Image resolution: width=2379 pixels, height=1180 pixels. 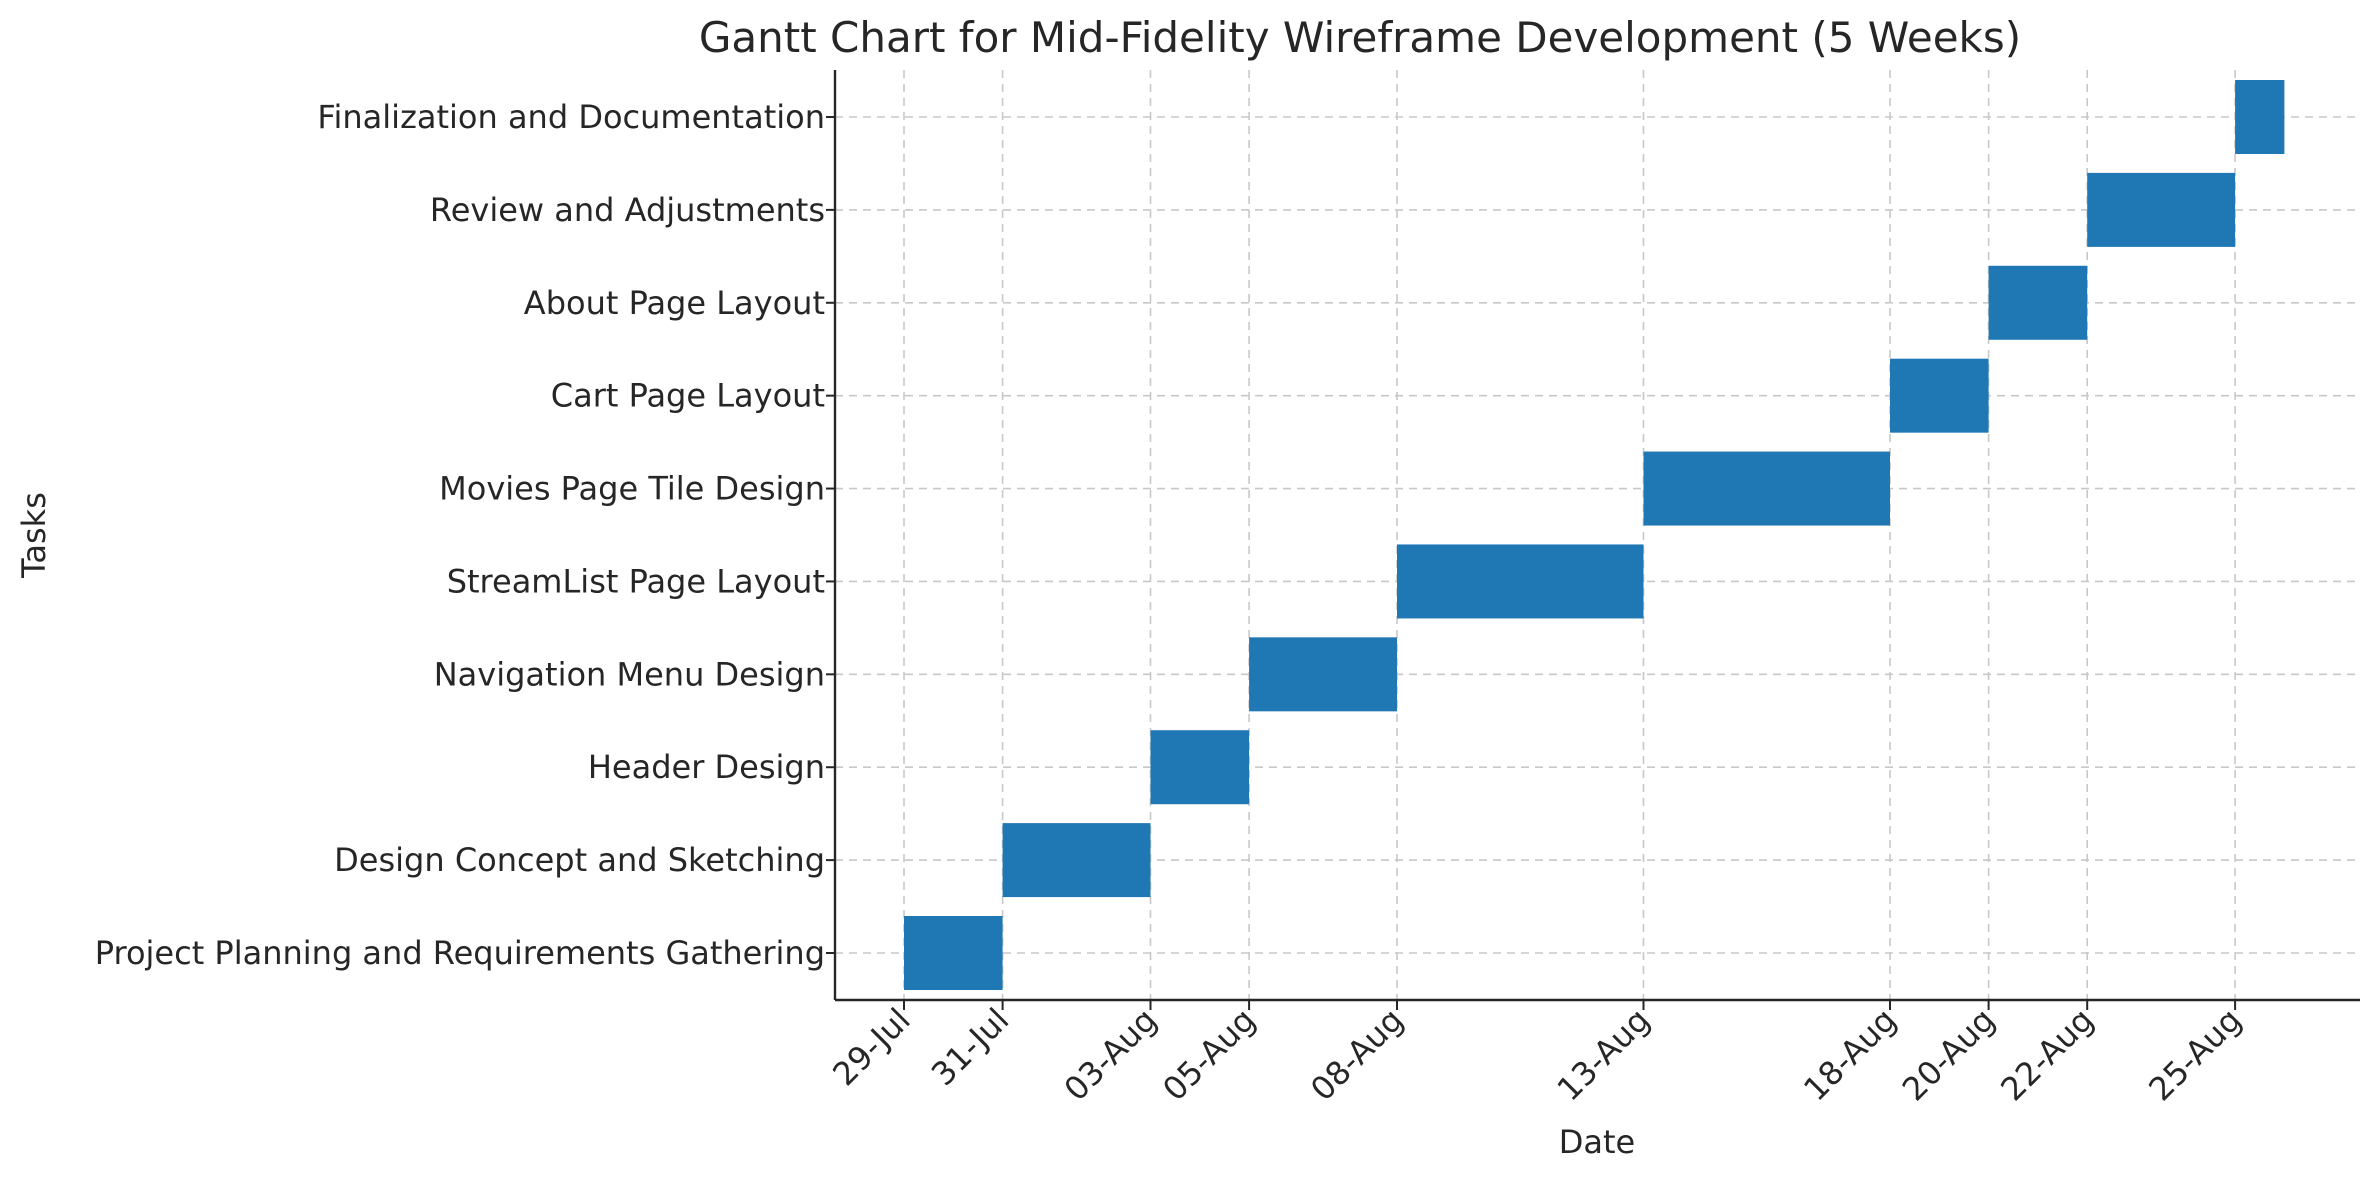 I want to click on y-tick-label: Design Concept and Sketching, so click(x=579, y=860).